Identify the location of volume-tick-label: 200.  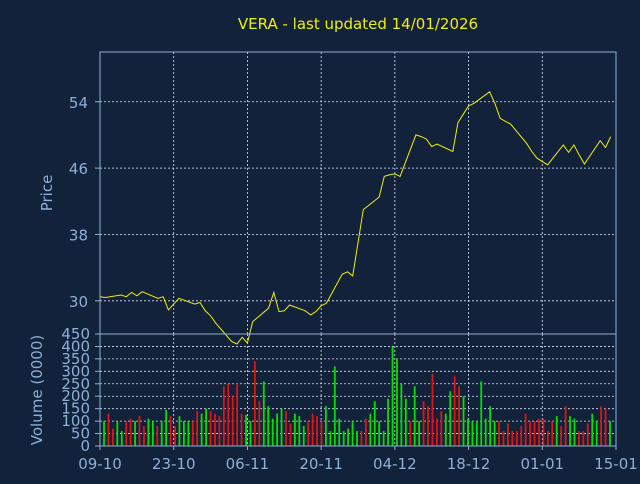
(75, 396).